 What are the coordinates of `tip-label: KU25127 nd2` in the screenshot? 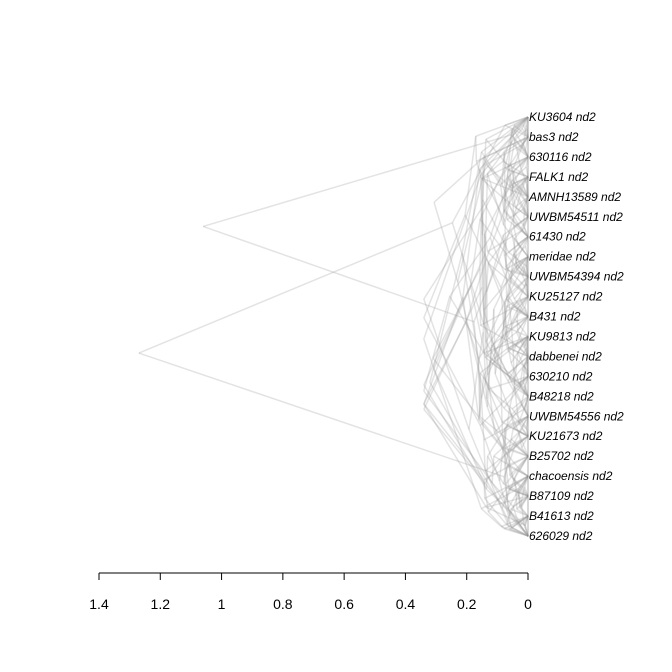 It's located at (566, 297).